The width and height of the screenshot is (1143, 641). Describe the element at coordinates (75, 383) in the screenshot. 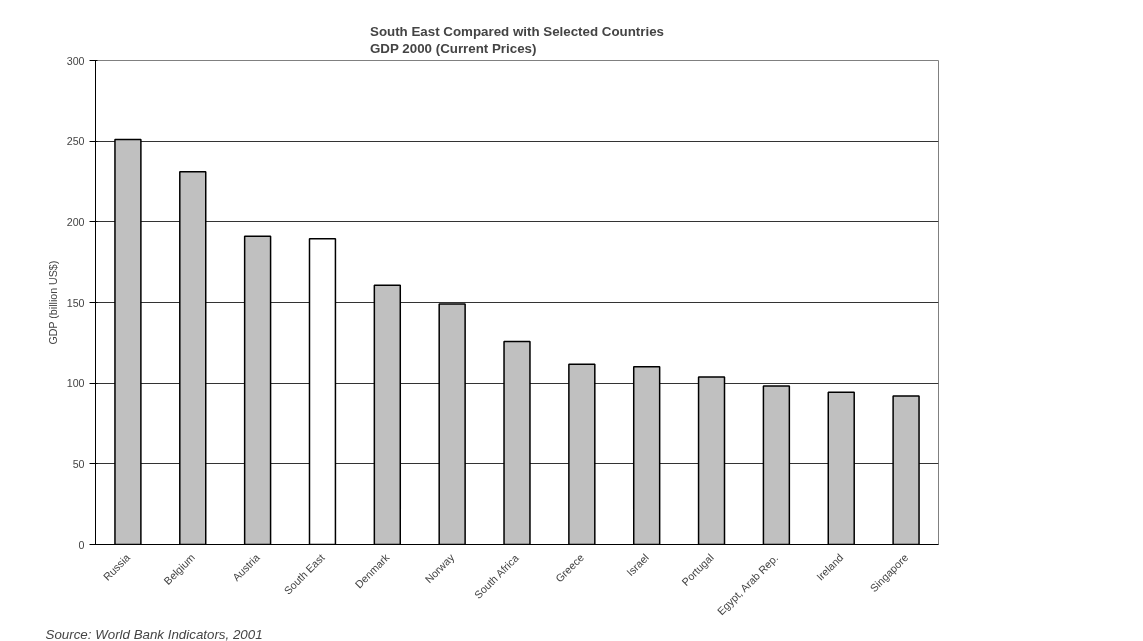

I see `y-tick-label: 100` at that location.